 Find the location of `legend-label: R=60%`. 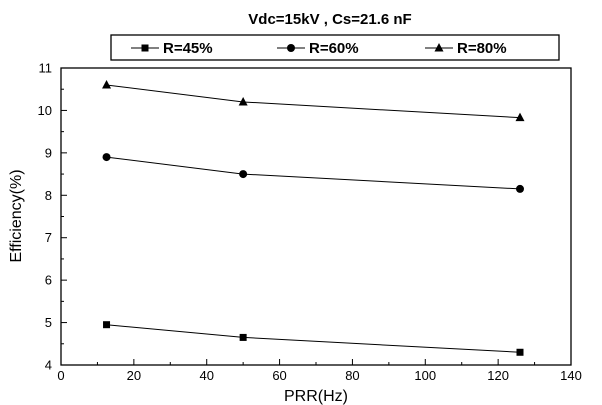

legend-label: R=60% is located at coordinates (334, 48).